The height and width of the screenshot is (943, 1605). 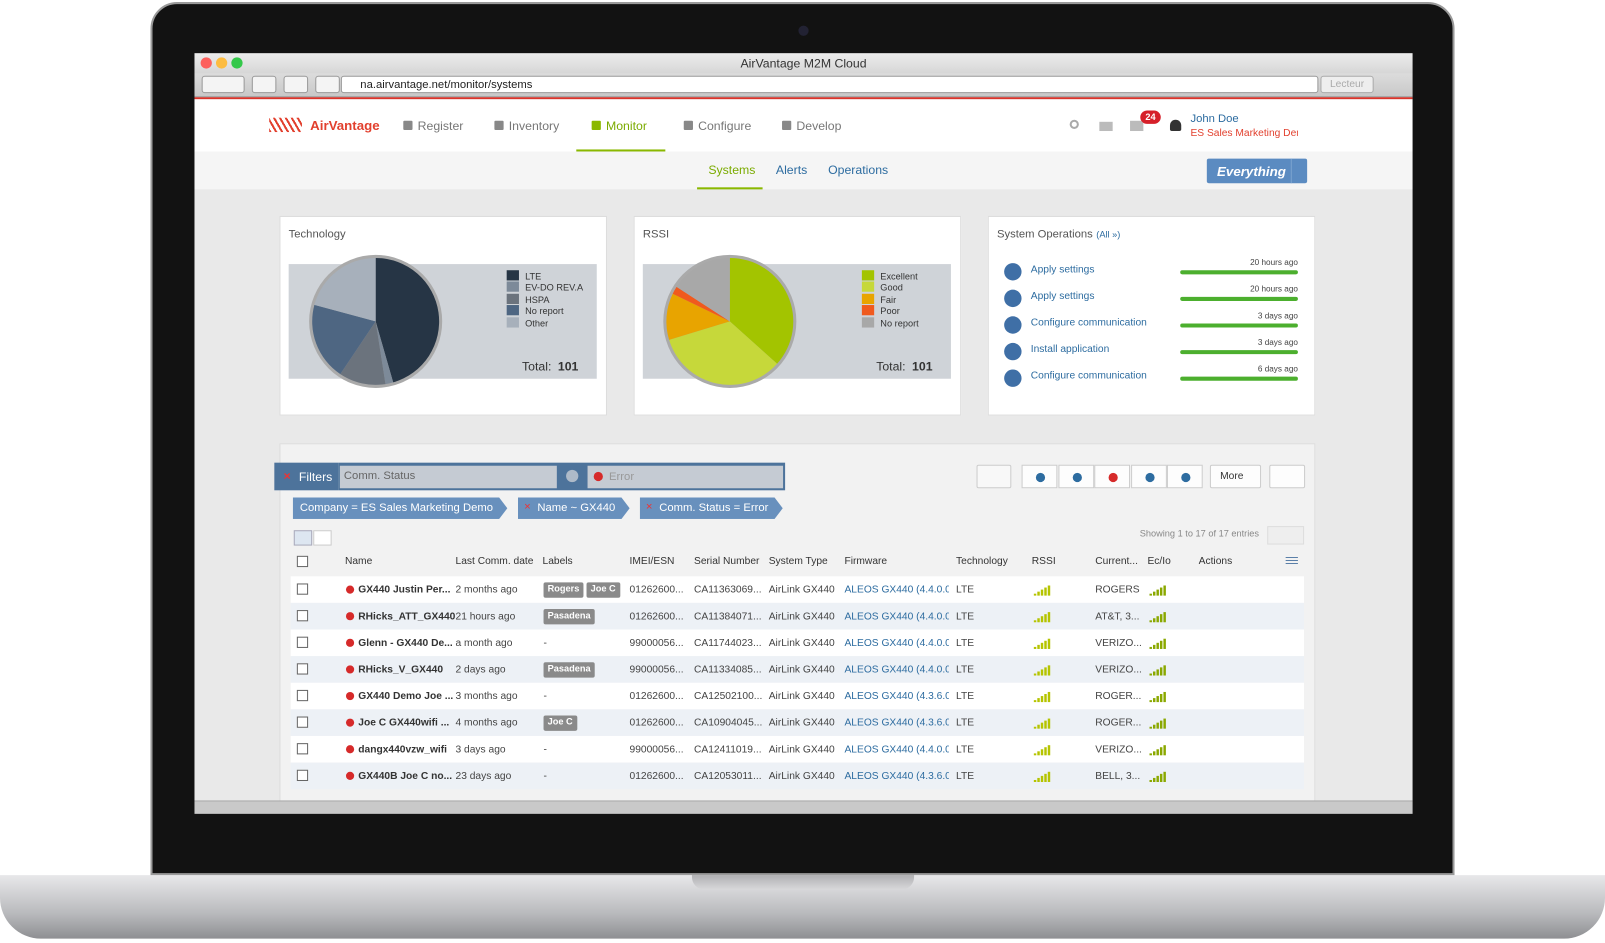 I want to click on filters-tag: × Filters, so click(x=306, y=476).